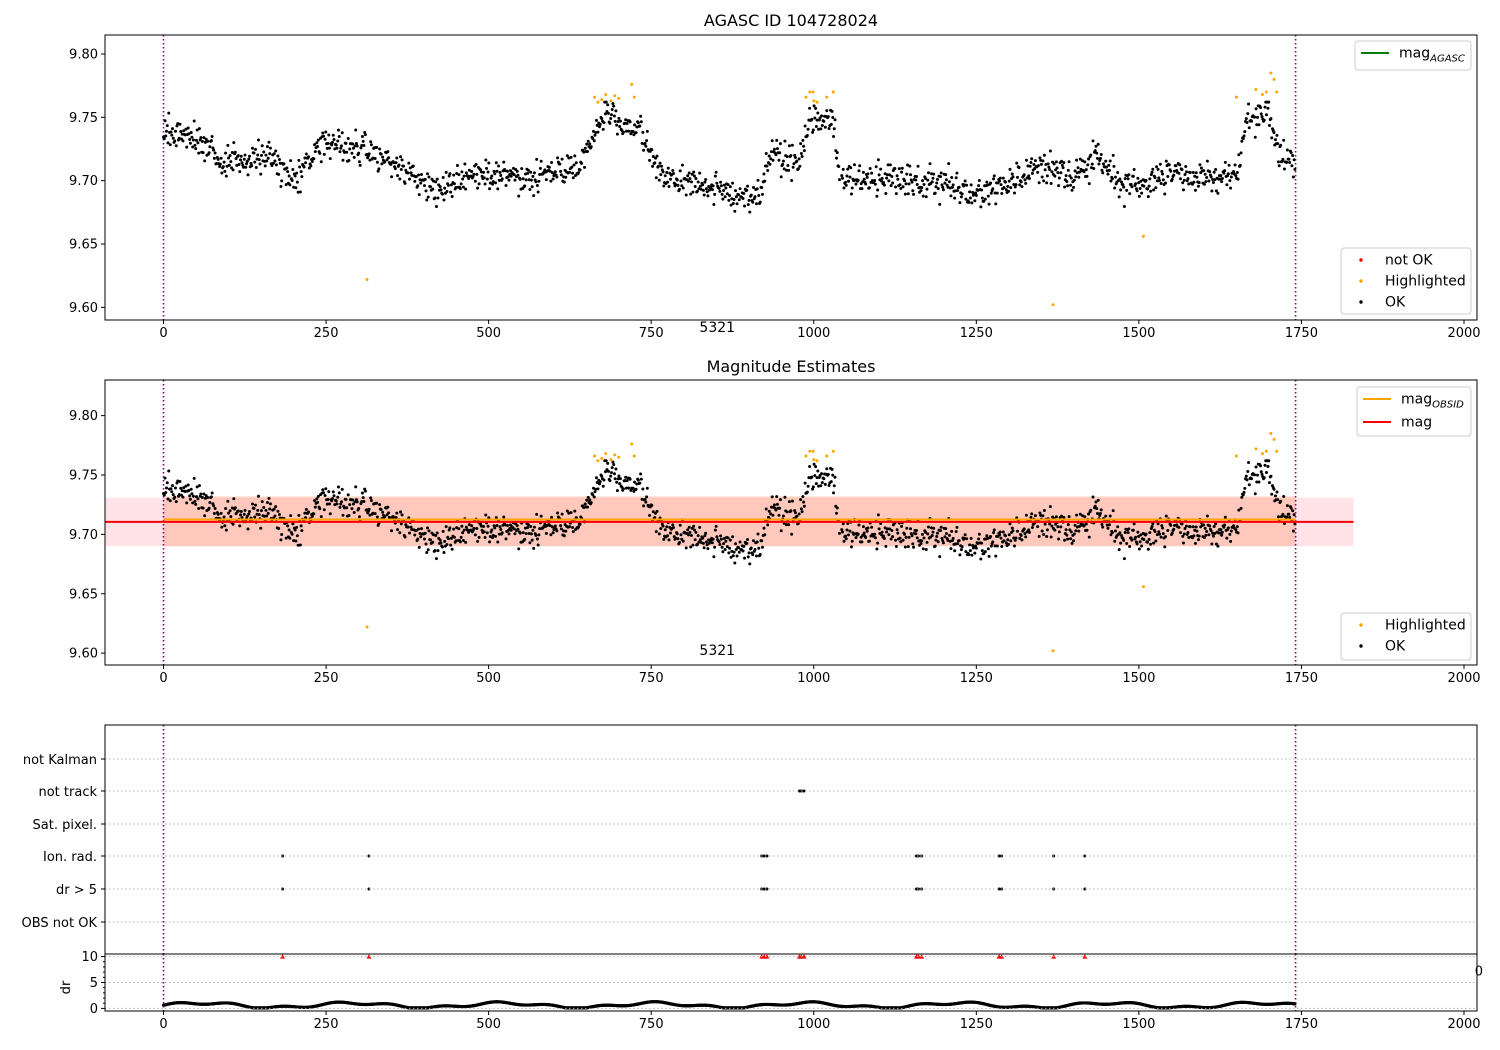 This screenshot has height=1050, width=1500. What do you see at coordinates (813, 678) in the screenshot?
I see `estimates-xtick-label: 1000` at bounding box center [813, 678].